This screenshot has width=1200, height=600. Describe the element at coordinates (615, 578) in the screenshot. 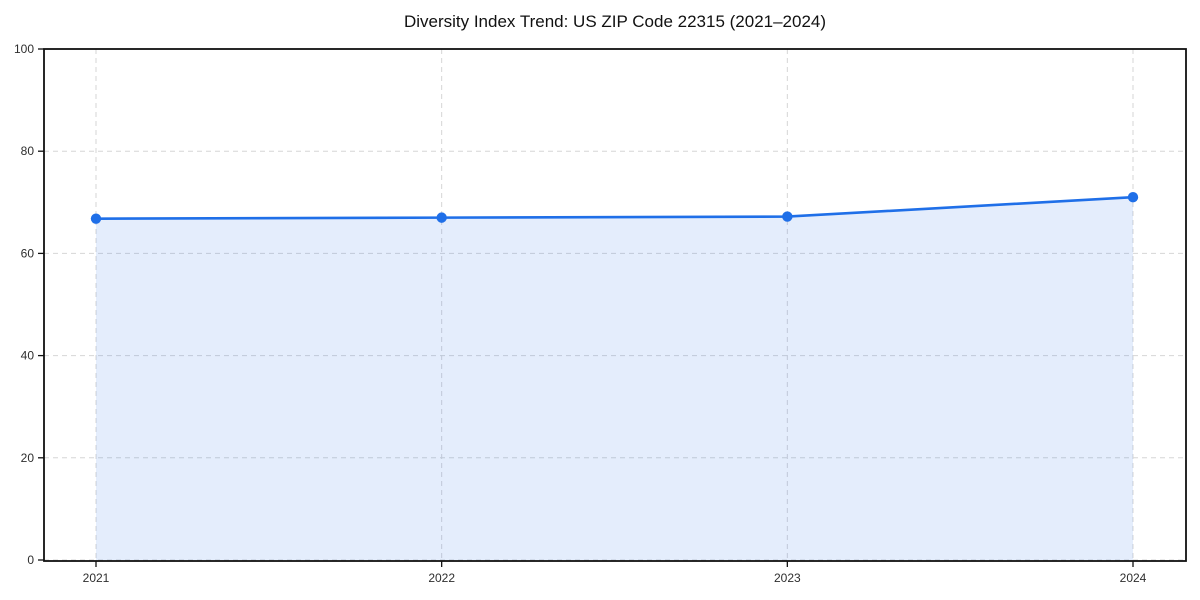

I see `x-tick-labels: 2021 2022 2023 2024` at that location.